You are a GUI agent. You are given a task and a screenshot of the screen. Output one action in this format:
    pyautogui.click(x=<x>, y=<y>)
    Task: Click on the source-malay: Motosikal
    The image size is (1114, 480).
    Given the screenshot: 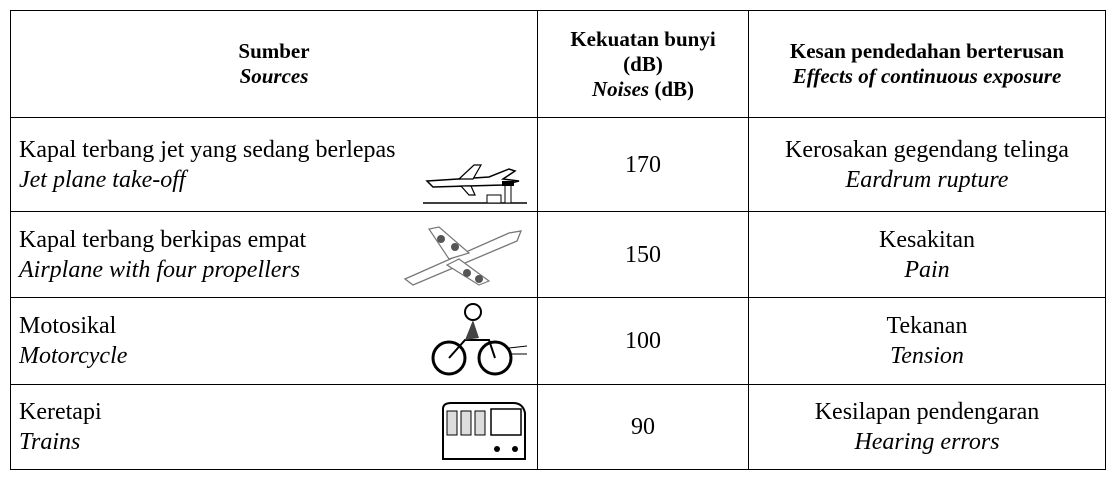 What is the action you would take?
    pyautogui.click(x=68, y=326)
    